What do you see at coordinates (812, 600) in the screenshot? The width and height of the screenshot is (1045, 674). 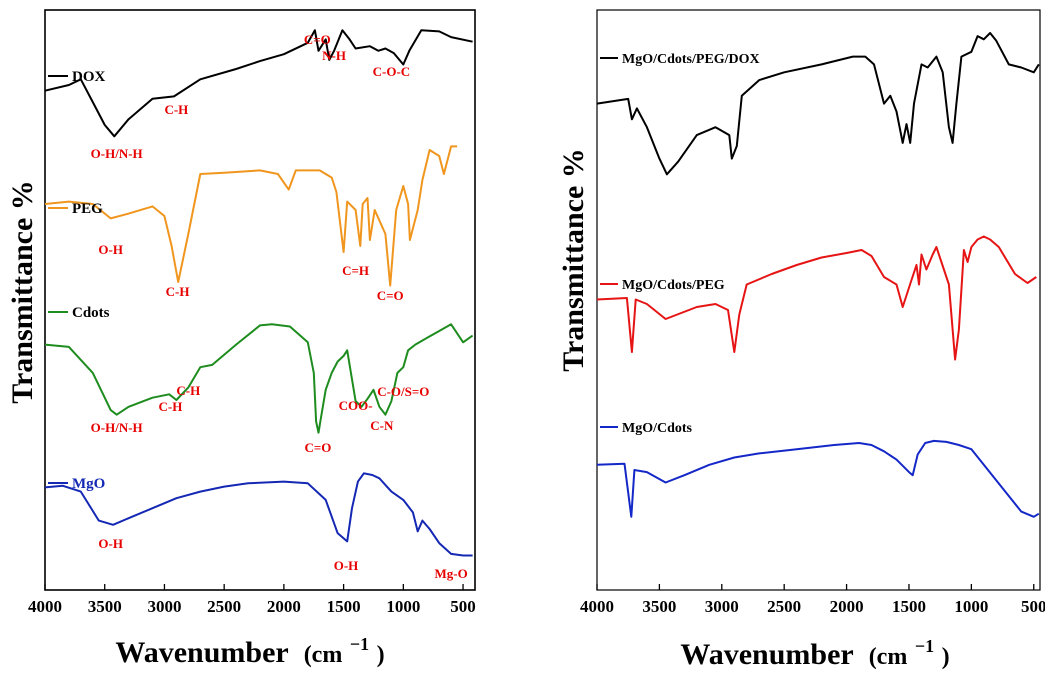 I see `right-x-axis-ticks: 4000 3500 3000 2500 2000 1500 1000 500` at bounding box center [812, 600].